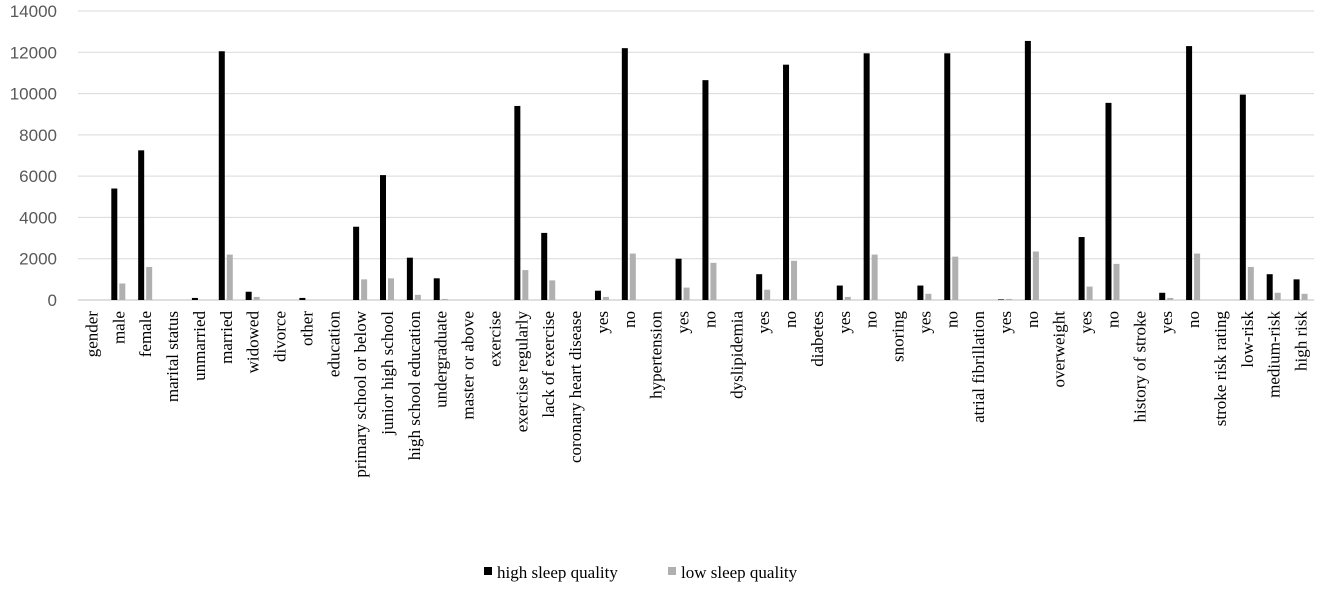 The width and height of the screenshot is (1325, 593). I want to click on x-category-label: hypertension, so click(656, 355).